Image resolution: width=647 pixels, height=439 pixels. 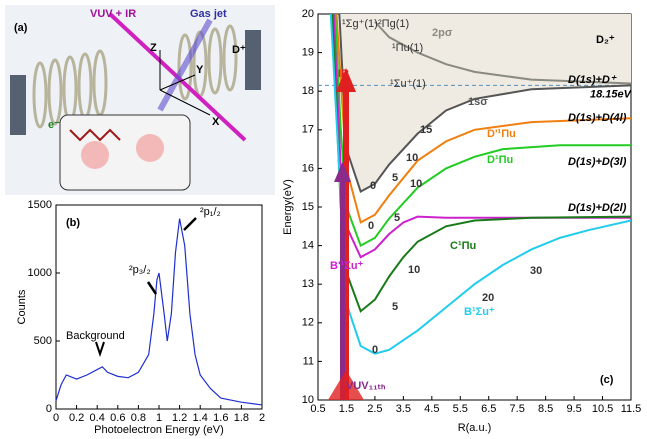 I want to click on x-tick-label: 0, so click(x=56, y=418).